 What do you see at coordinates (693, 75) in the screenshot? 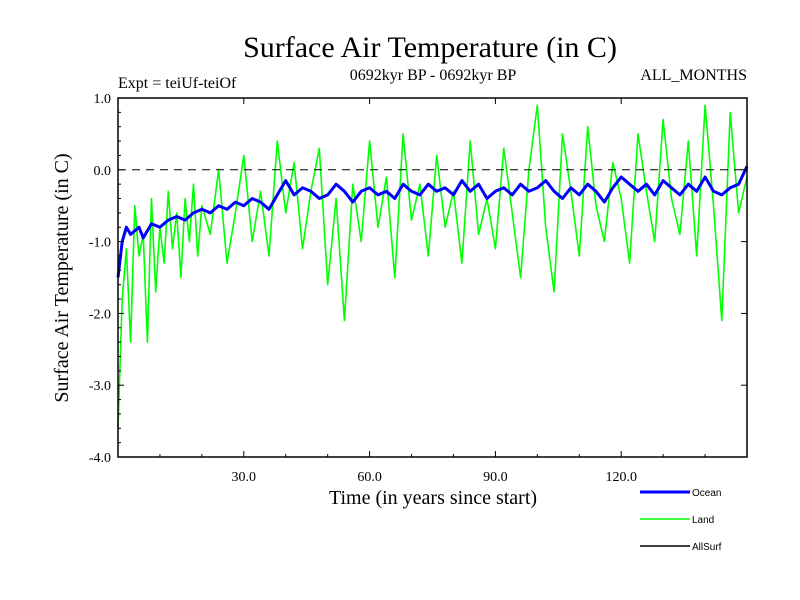
I see `chart-subtitle-right: ALL_MONTHS` at bounding box center [693, 75].